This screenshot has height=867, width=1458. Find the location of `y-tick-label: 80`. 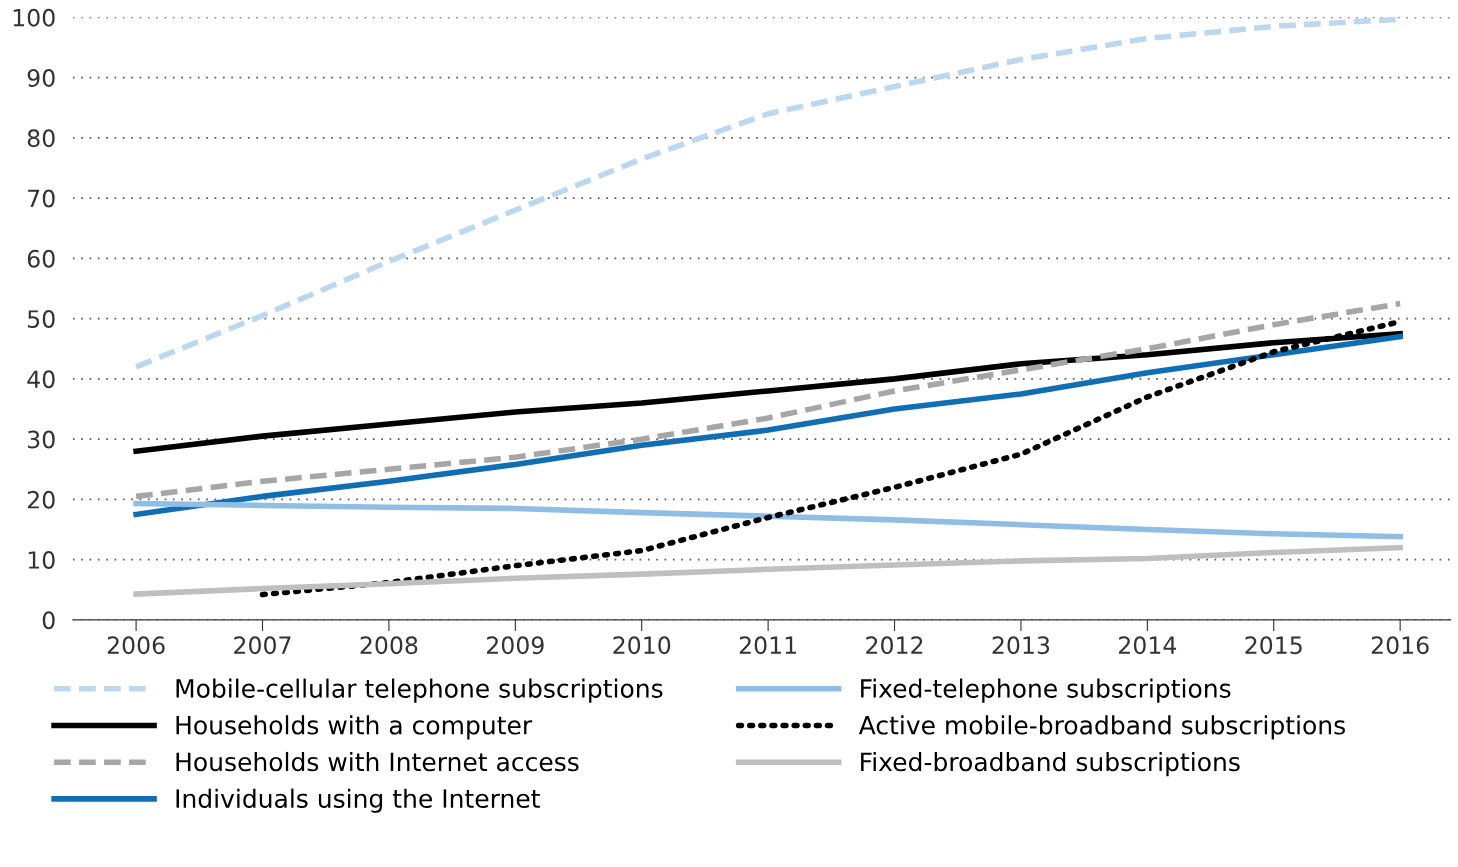

y-tick-label: 80 is located at coordinates (41, 138).